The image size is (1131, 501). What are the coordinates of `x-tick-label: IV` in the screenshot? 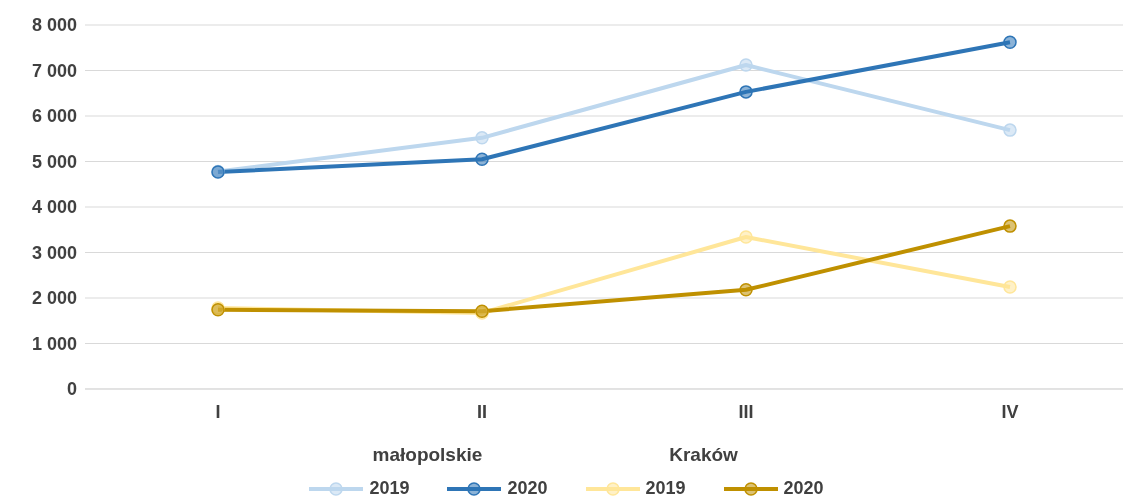 It's located at (1010, 411).